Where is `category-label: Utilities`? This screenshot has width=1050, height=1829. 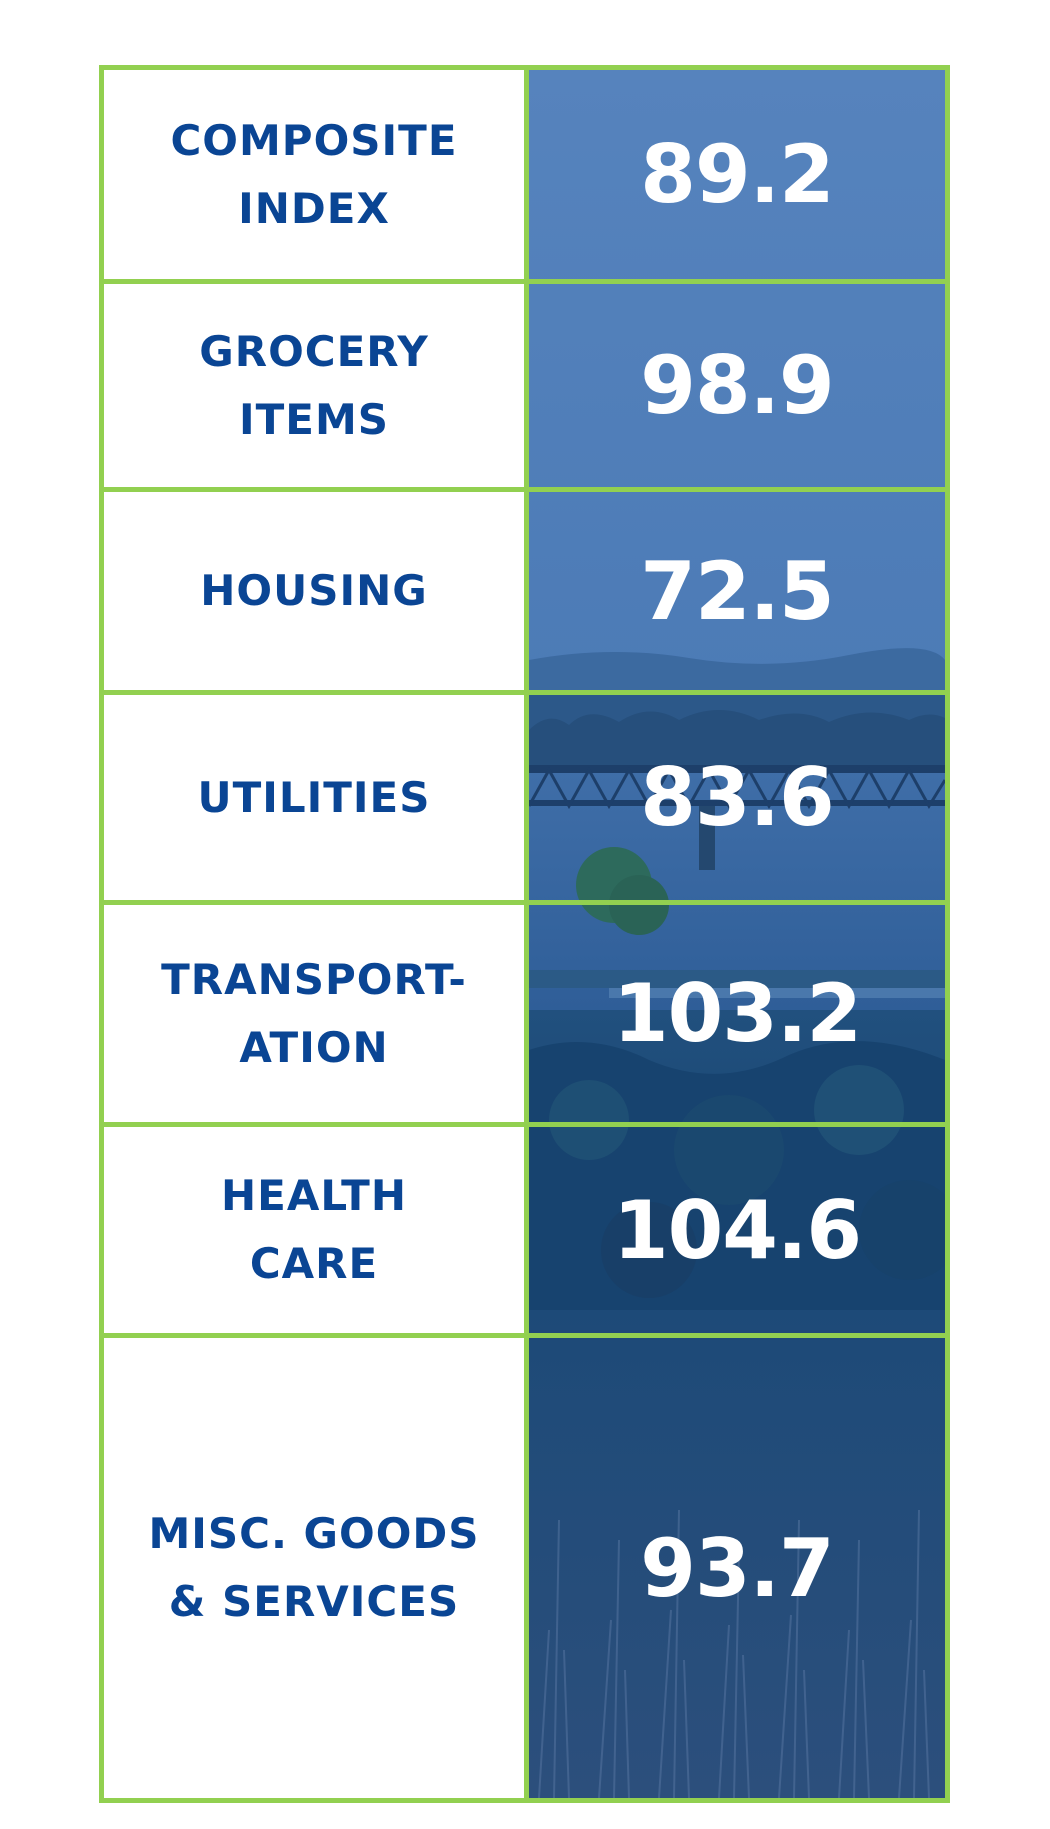 category-label: Utilities is located at coordinates (314, 797).